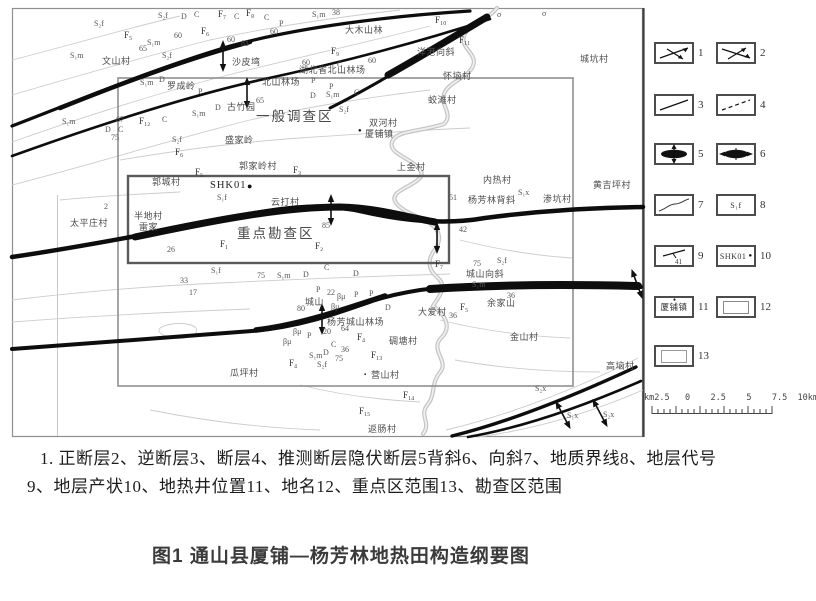 The width and height of the screenshot is (816, 601). I want to click on legend-item-normal-fault: 1, so click(679, 53).